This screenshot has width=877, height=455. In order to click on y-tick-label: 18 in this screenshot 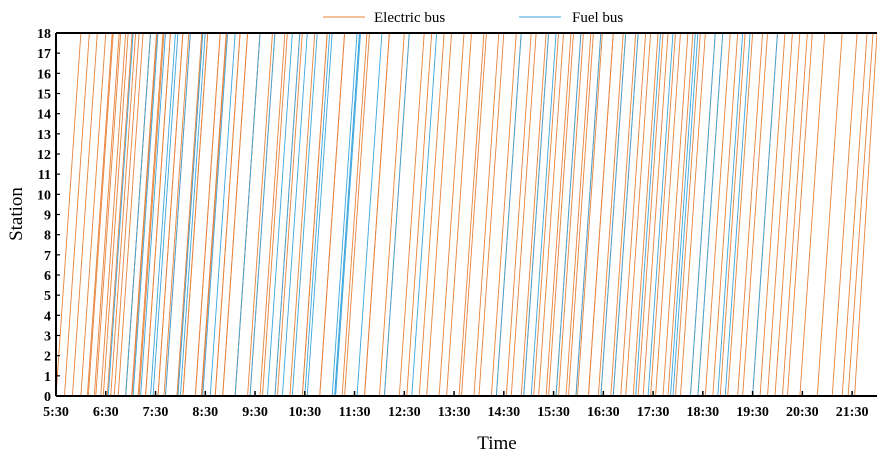, I will do `click(44, 34)`.